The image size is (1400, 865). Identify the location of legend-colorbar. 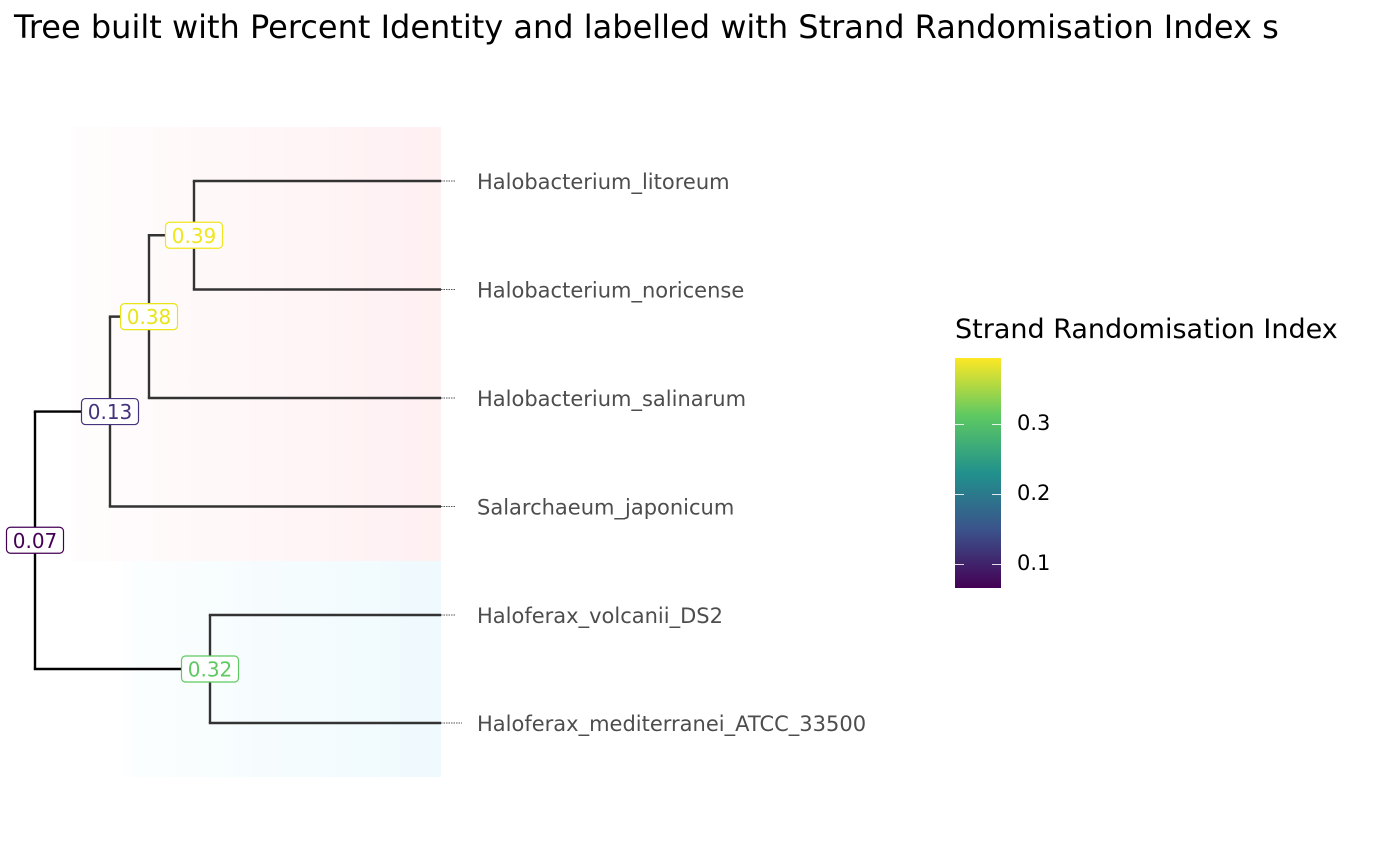
(978, 473).